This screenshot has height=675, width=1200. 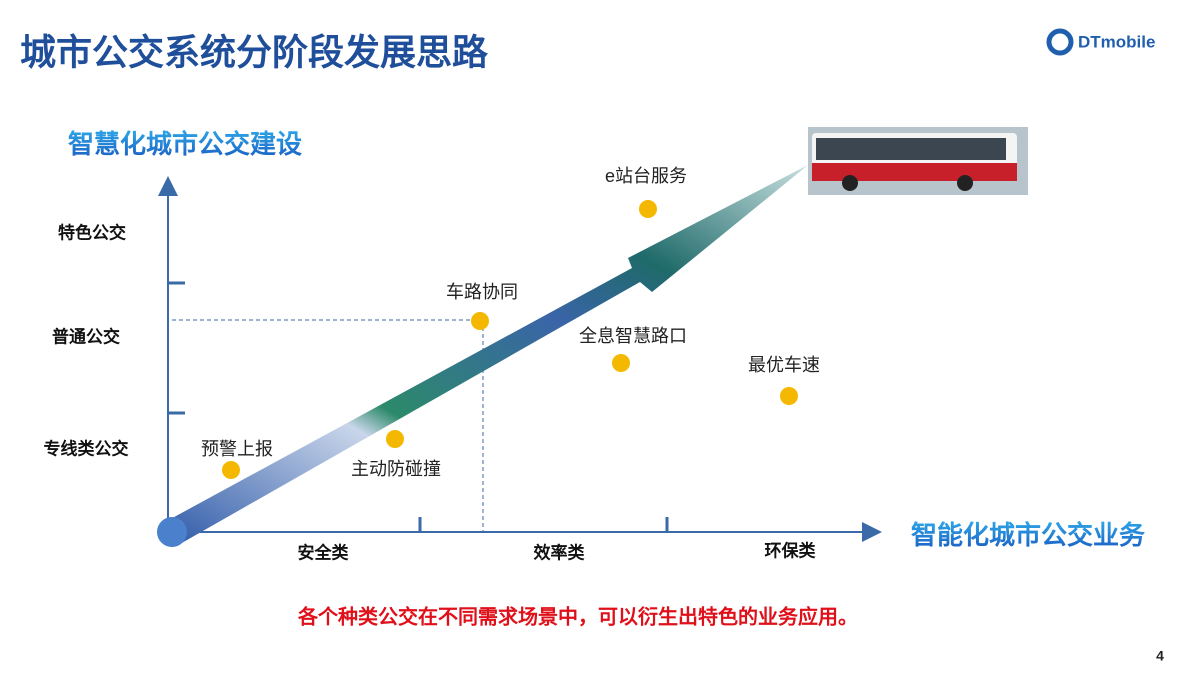 I want to click on point-label: 车路协同, so click(x=482, y=292).